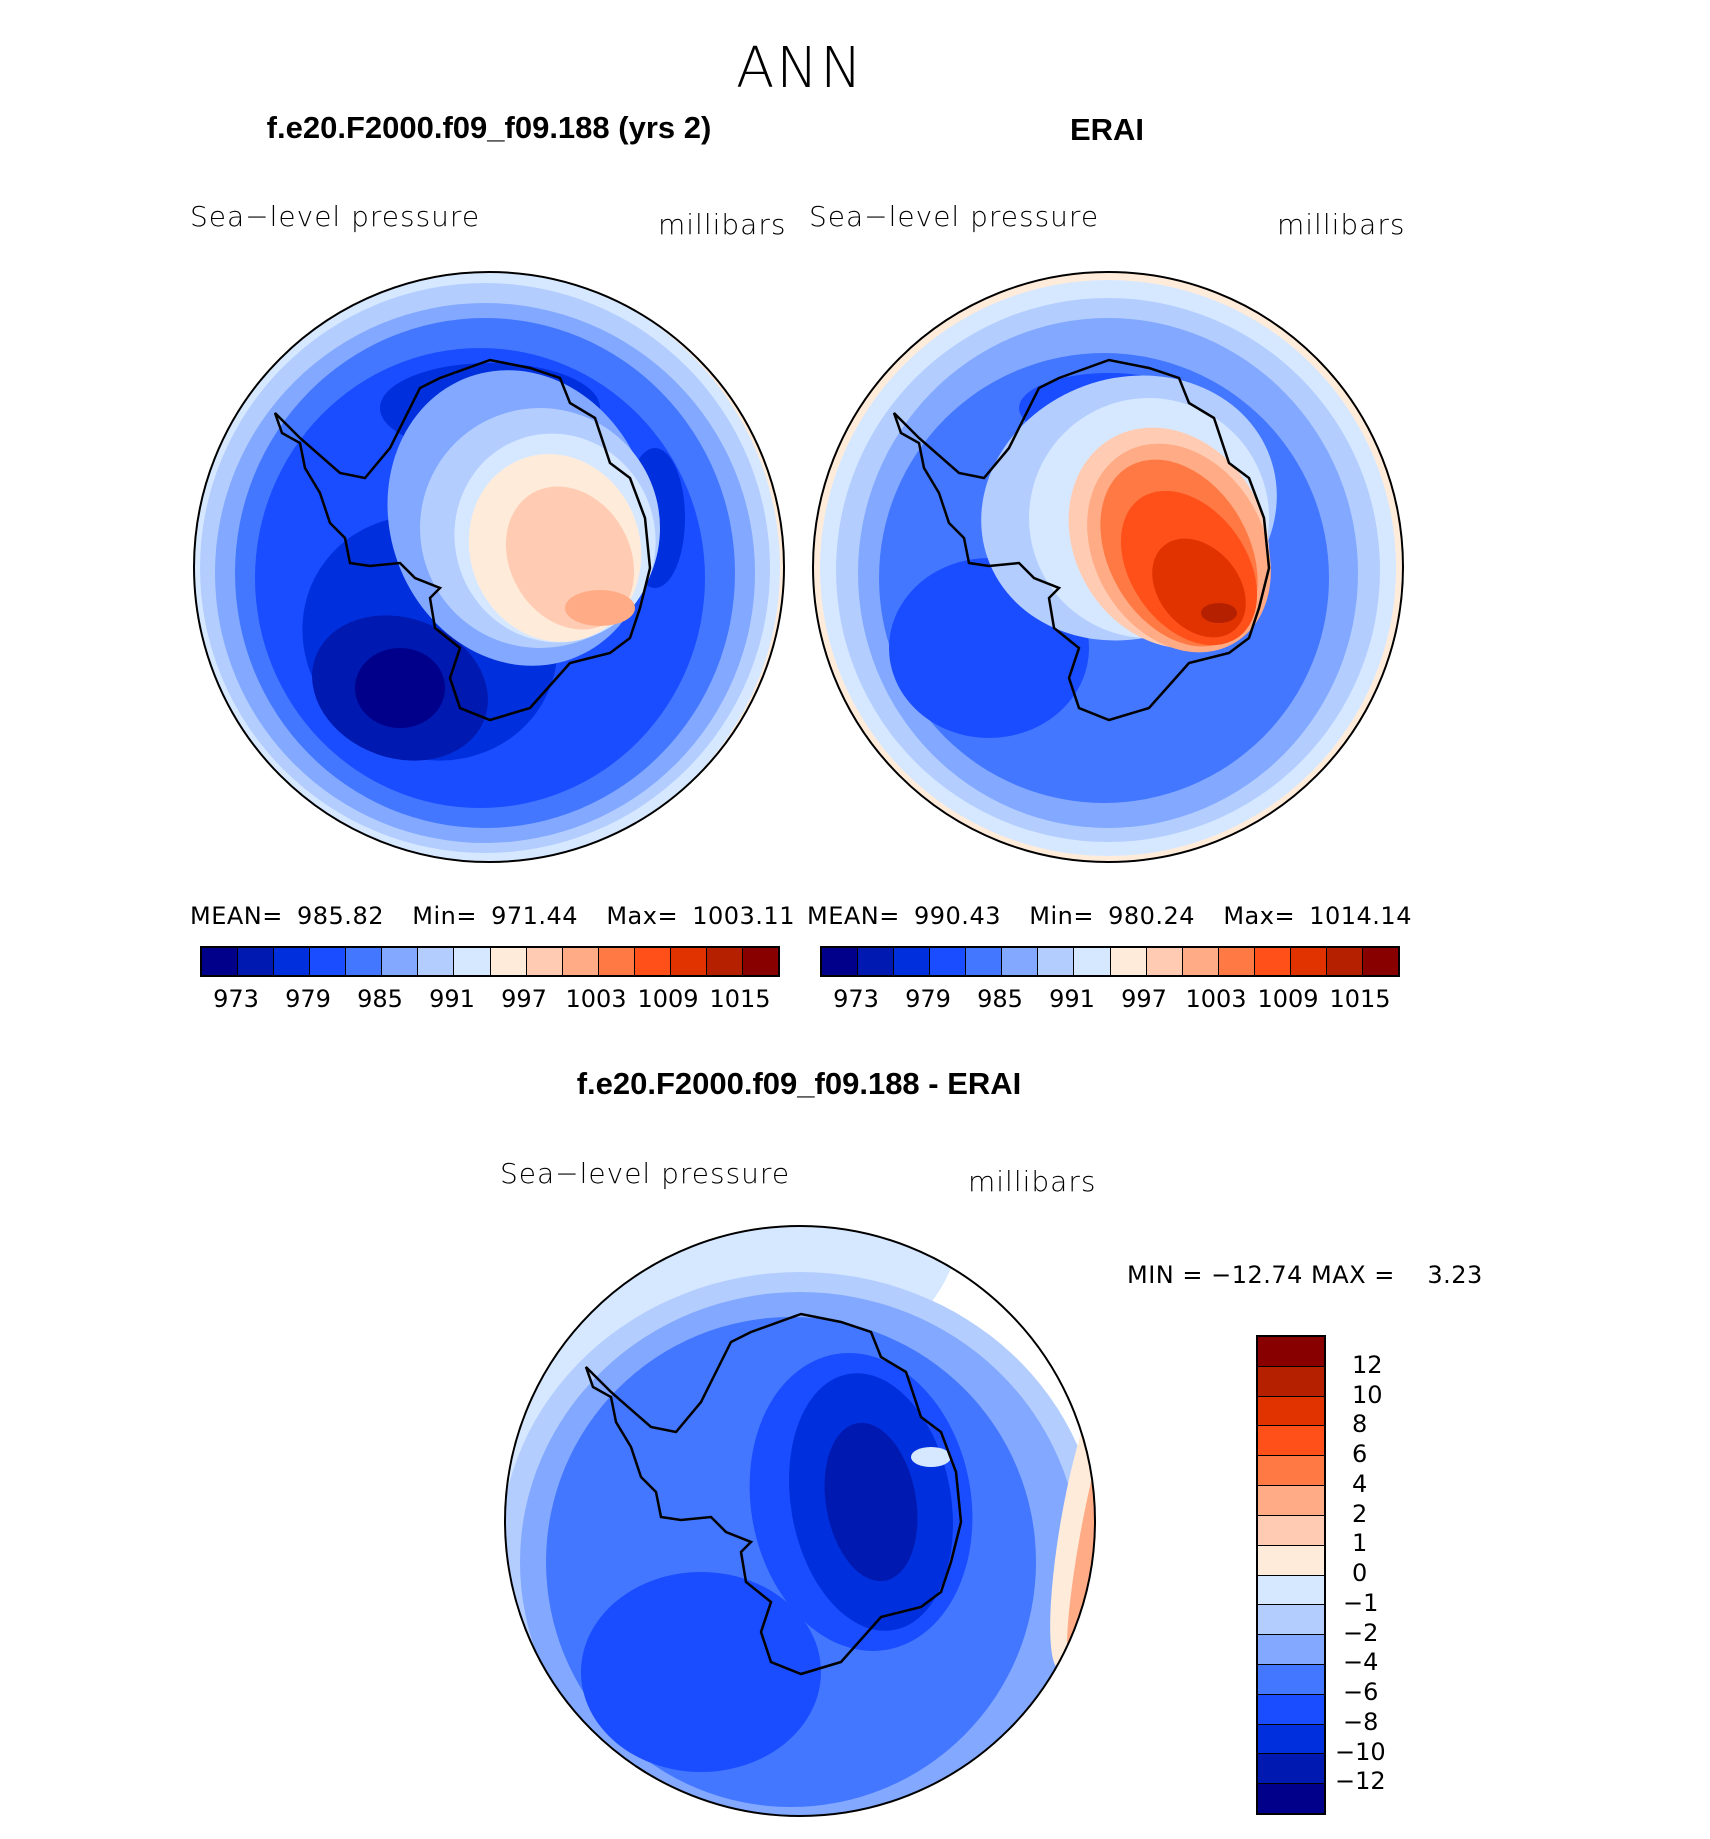 The height and width of the screenshot is (1839, 1710). I want to click on colorbar-tick-label: −10, so click(1360, 1751).